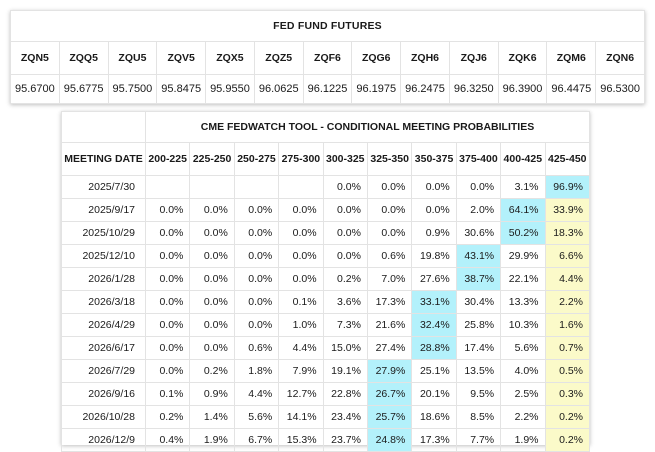  What do you see at coordinates (389, 371) in the screenshot?
I see `probability-cell: 27.9%` at bounding box center [389, 371].